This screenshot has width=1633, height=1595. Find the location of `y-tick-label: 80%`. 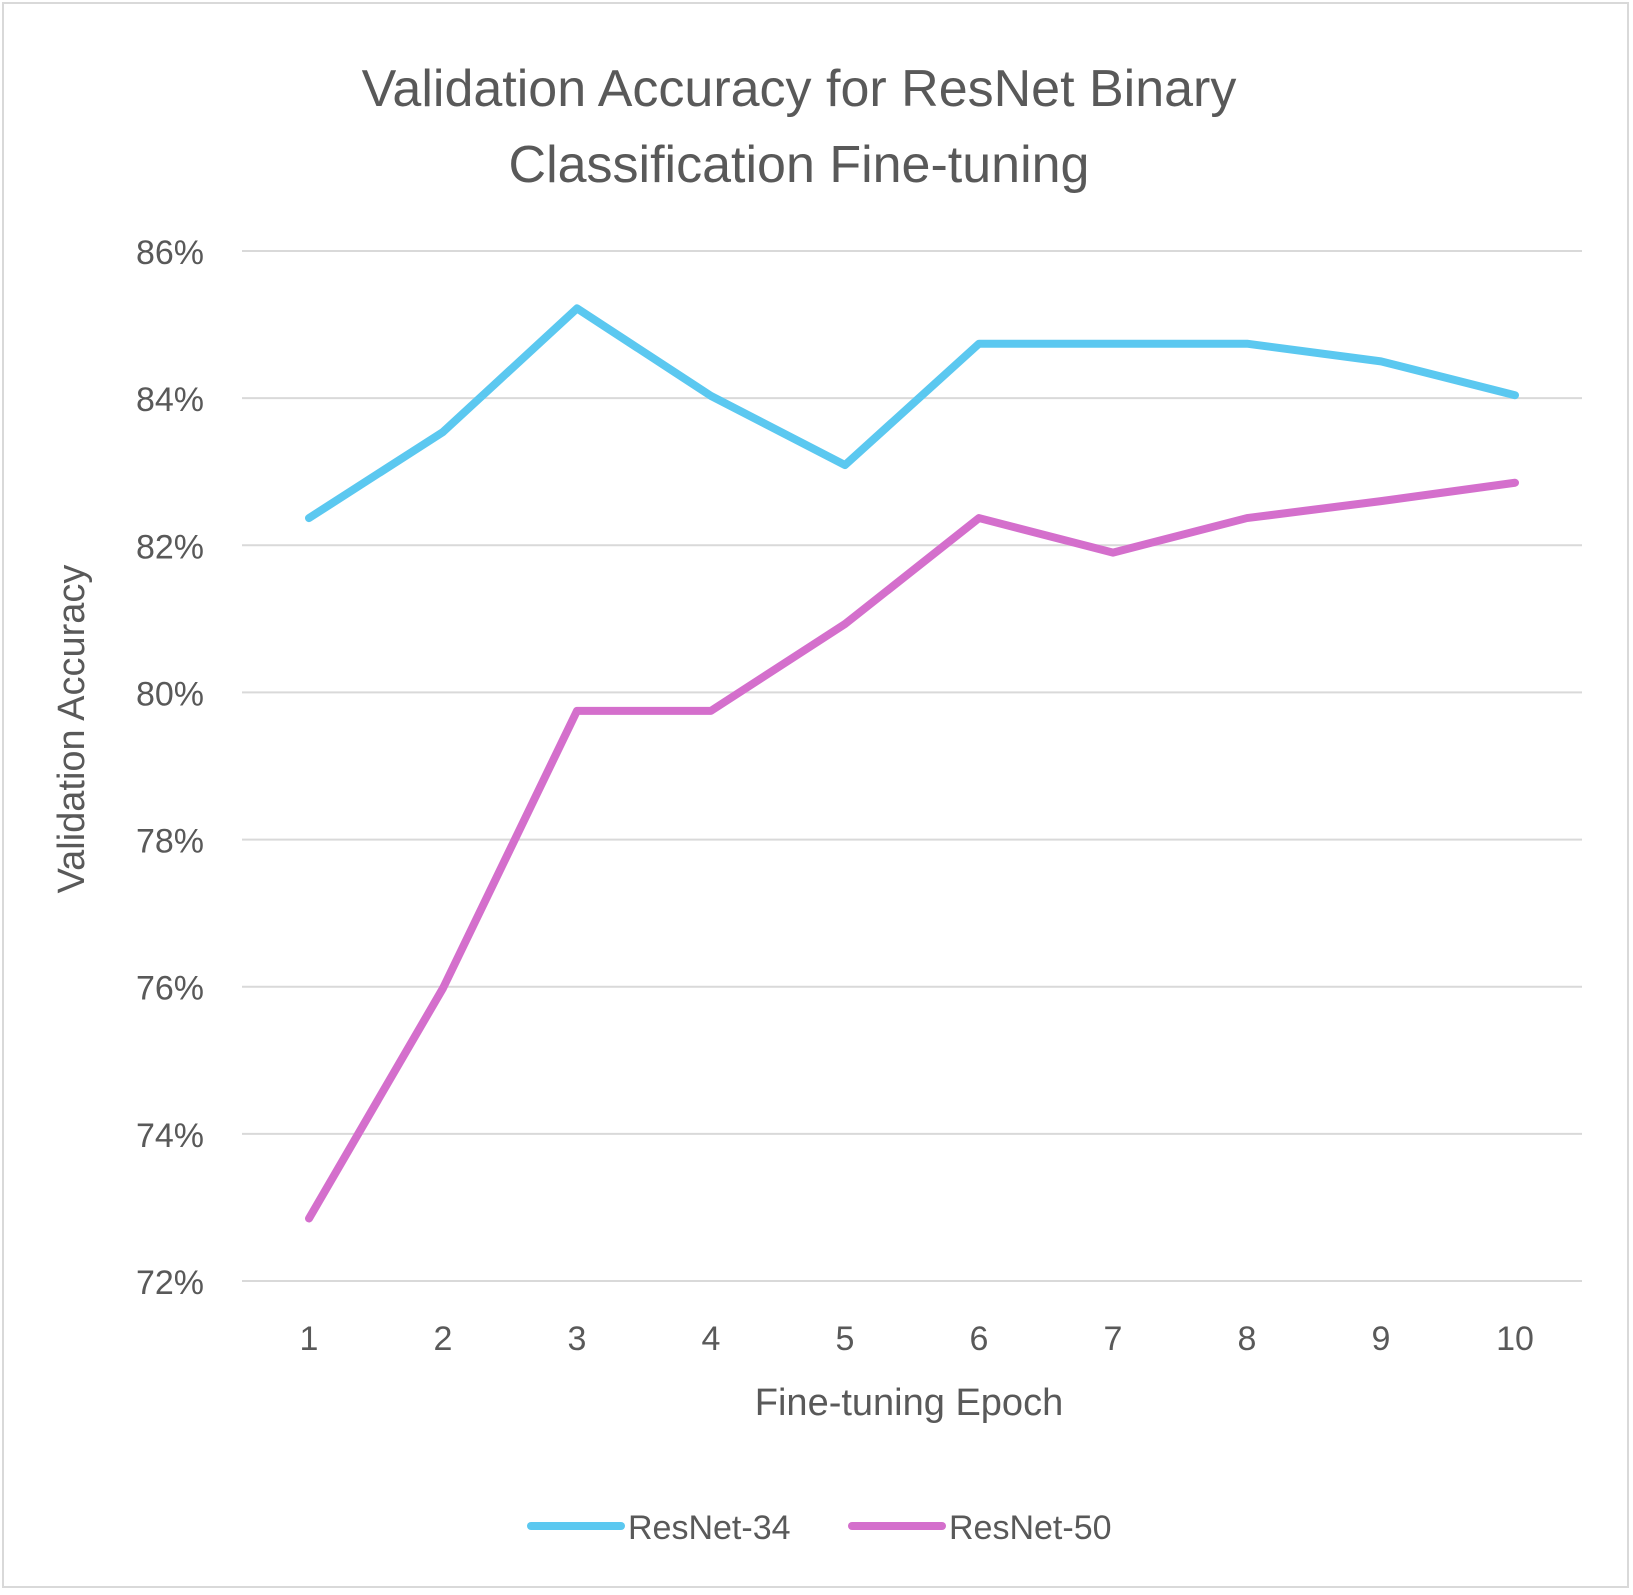

y-tick-label: 80% is located at coordinates (170, 694).